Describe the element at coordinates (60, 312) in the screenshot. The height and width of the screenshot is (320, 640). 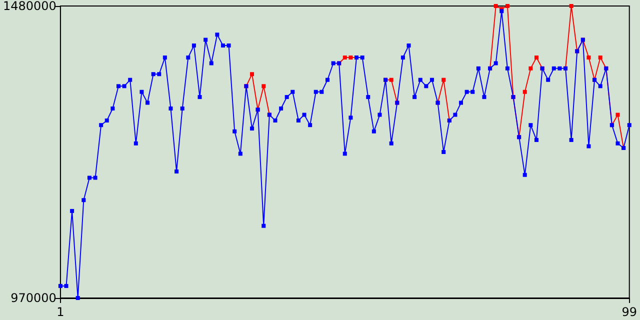
I see `x-tick-label: 1` at that location.